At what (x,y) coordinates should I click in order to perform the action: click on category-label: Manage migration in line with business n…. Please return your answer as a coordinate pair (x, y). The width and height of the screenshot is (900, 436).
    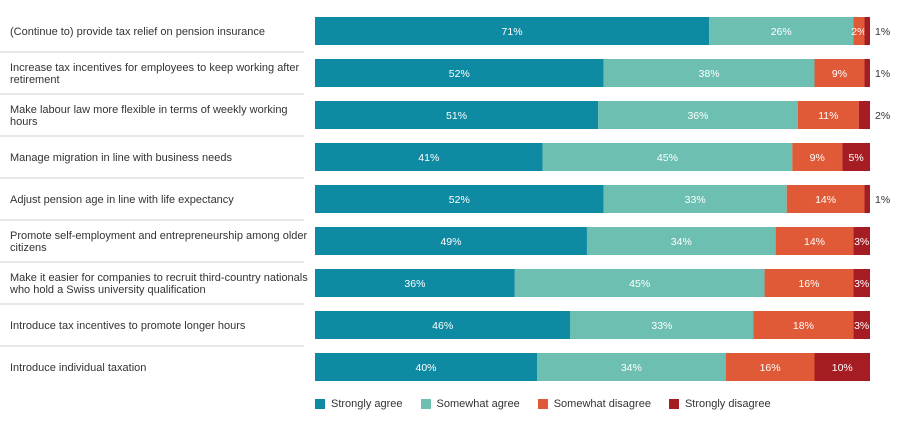
    Looking at the image, I should click on (121, 158).